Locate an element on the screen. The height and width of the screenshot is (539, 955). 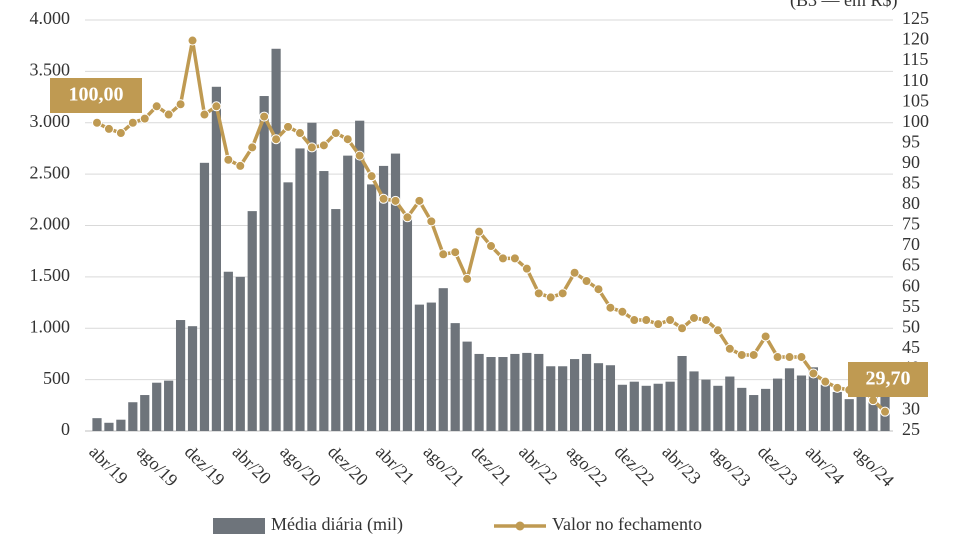
y2-tick-label: 115 is located at coordinates (915, 59).